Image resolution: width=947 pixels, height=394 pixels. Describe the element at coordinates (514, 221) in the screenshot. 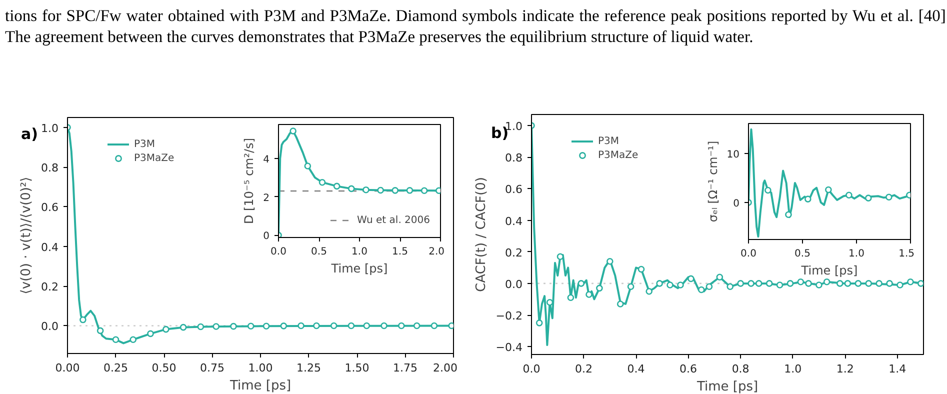

I see `y-tick-label: 0.4` at that location.